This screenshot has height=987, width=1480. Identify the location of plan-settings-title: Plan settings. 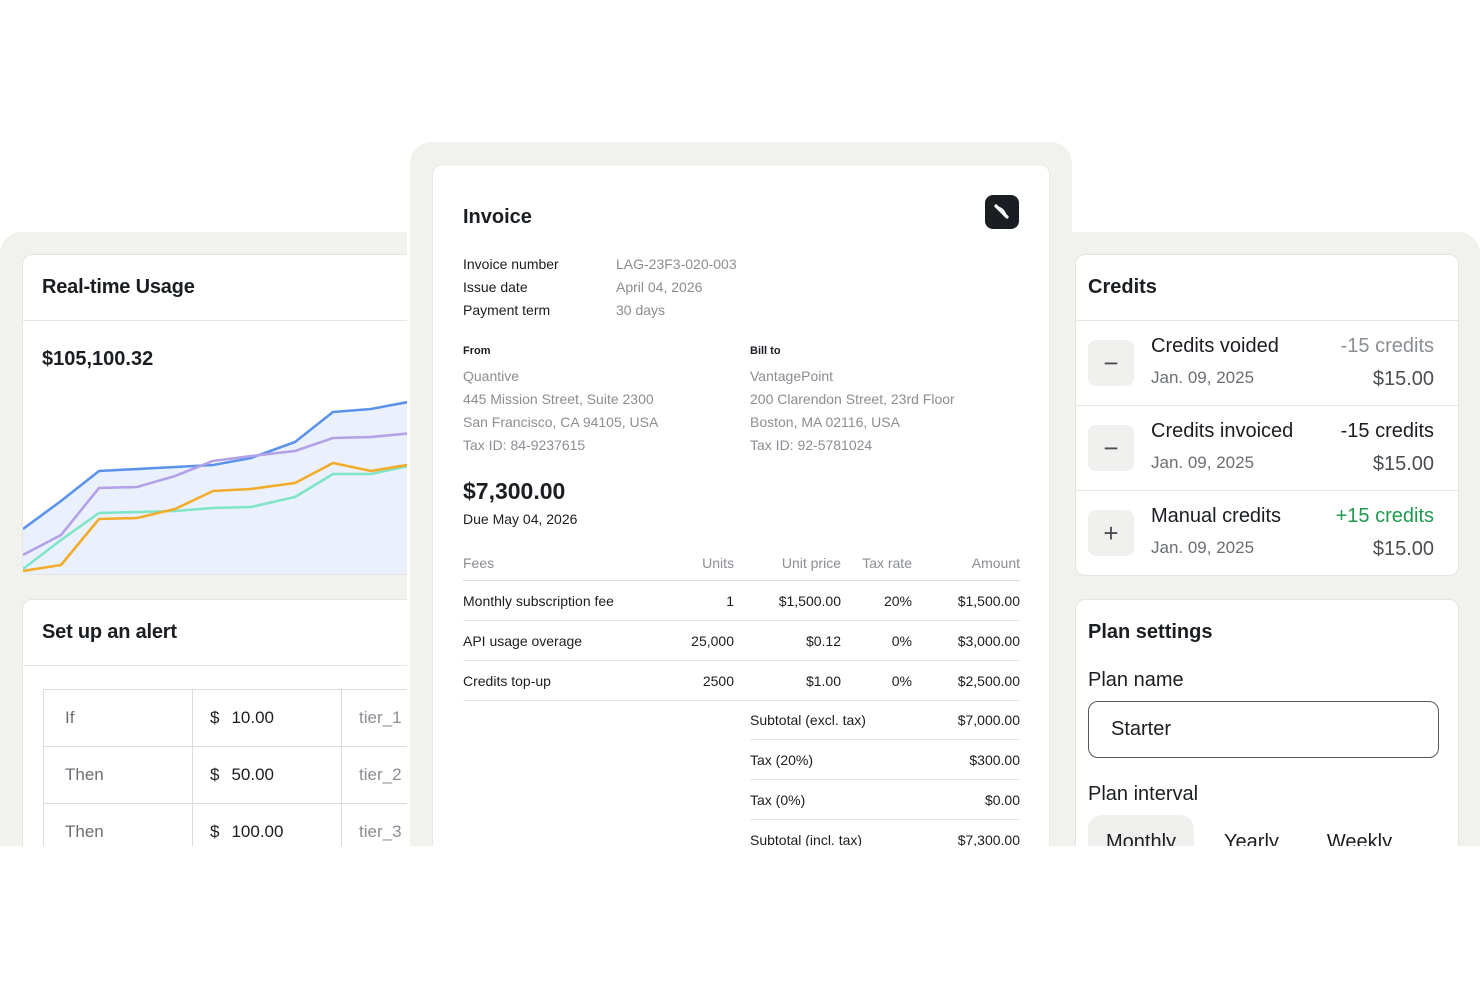
(1150, 632).